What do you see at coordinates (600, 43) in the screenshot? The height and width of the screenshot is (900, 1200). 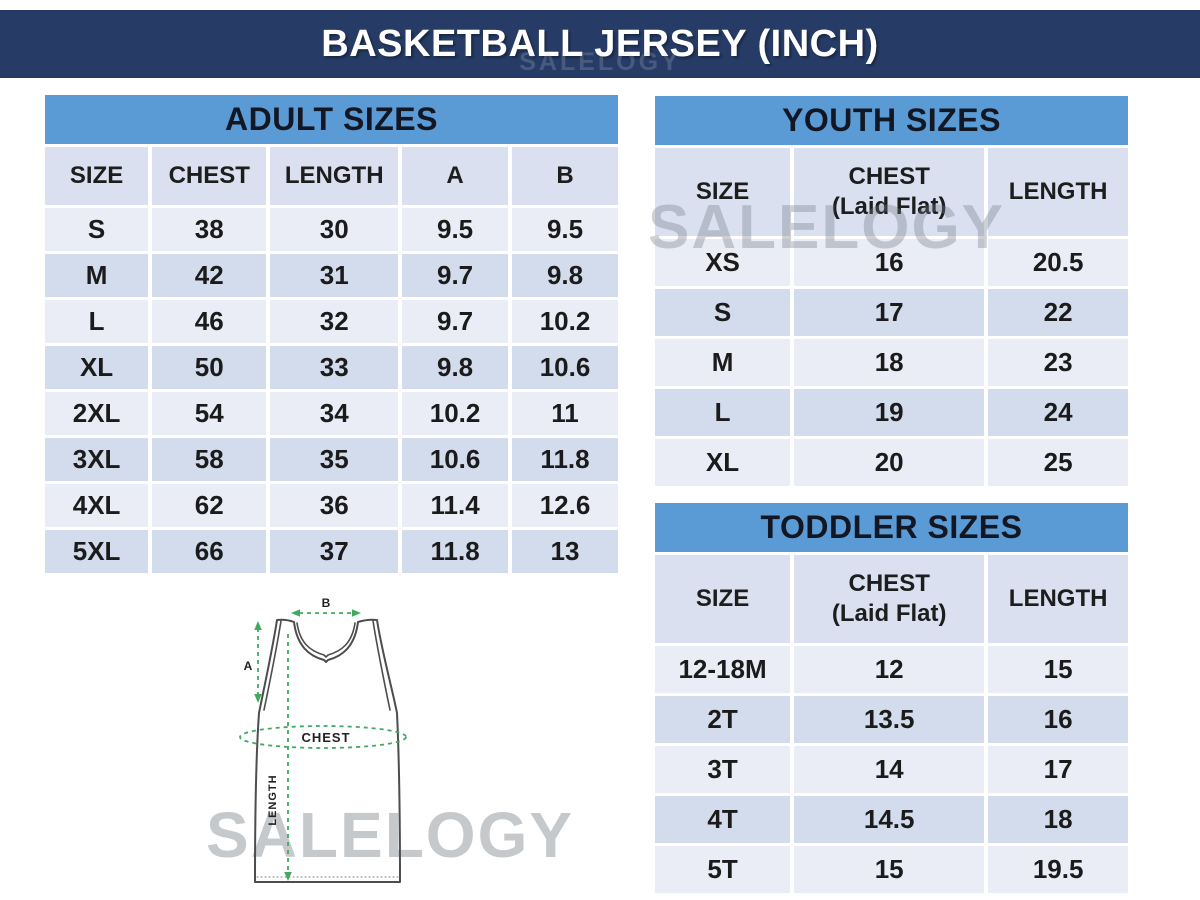 I see `page-title: BASKETBALL JERSEY (INCH)` at bounding box center [600, 43].